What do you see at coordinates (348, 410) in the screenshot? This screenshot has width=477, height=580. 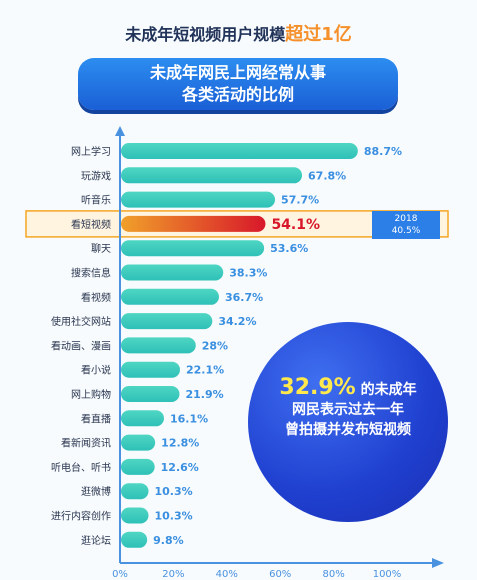 I see `stat-line-2: 网民表示过去一年` at bounding box center [348, 410].